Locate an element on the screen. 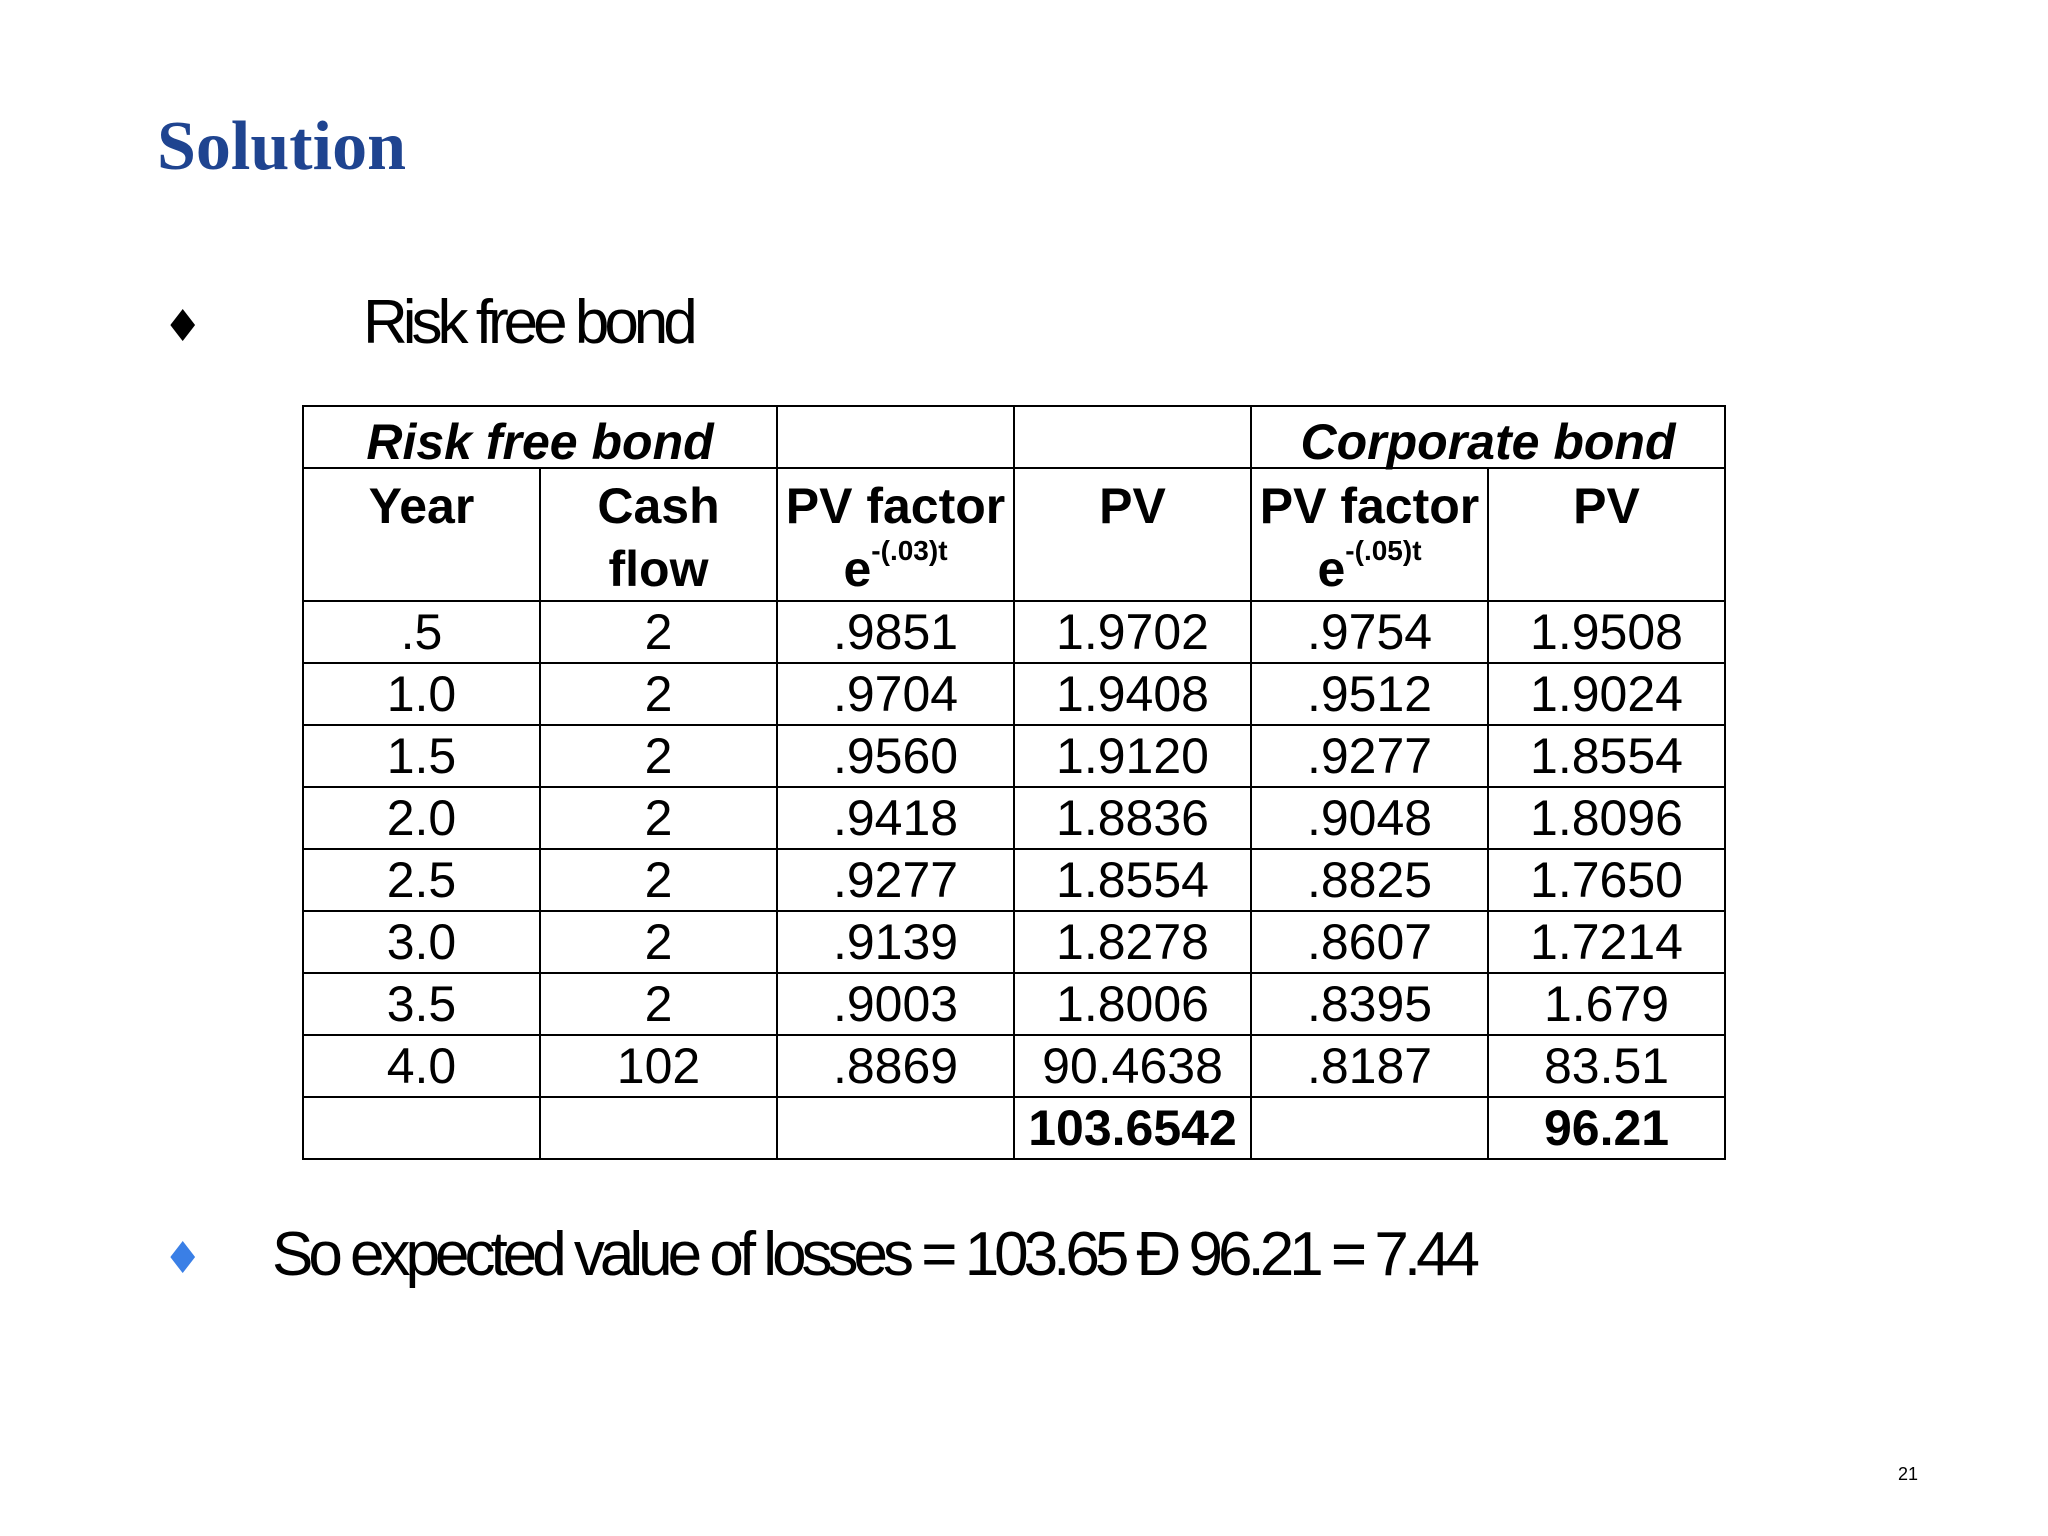 This screenshot has height=1536, width=2048. bullet-text: Risk free bond is located at coordinates (530, 322).